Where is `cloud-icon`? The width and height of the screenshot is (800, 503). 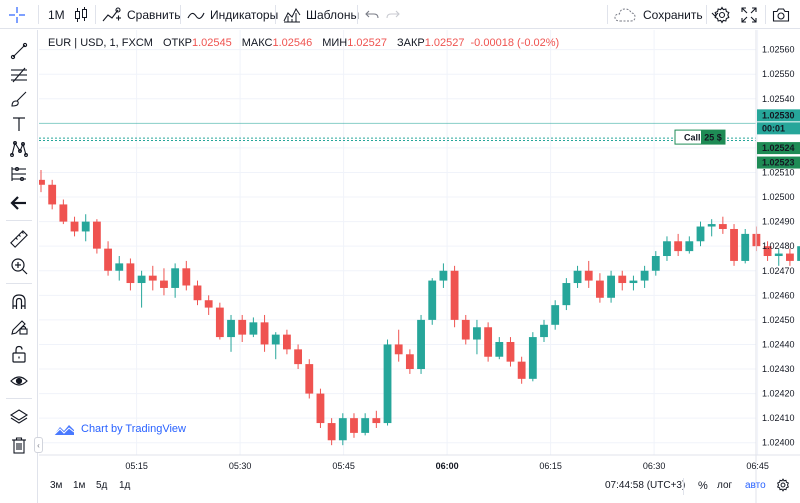 cloud-icon is located at coordinates (625, 15).